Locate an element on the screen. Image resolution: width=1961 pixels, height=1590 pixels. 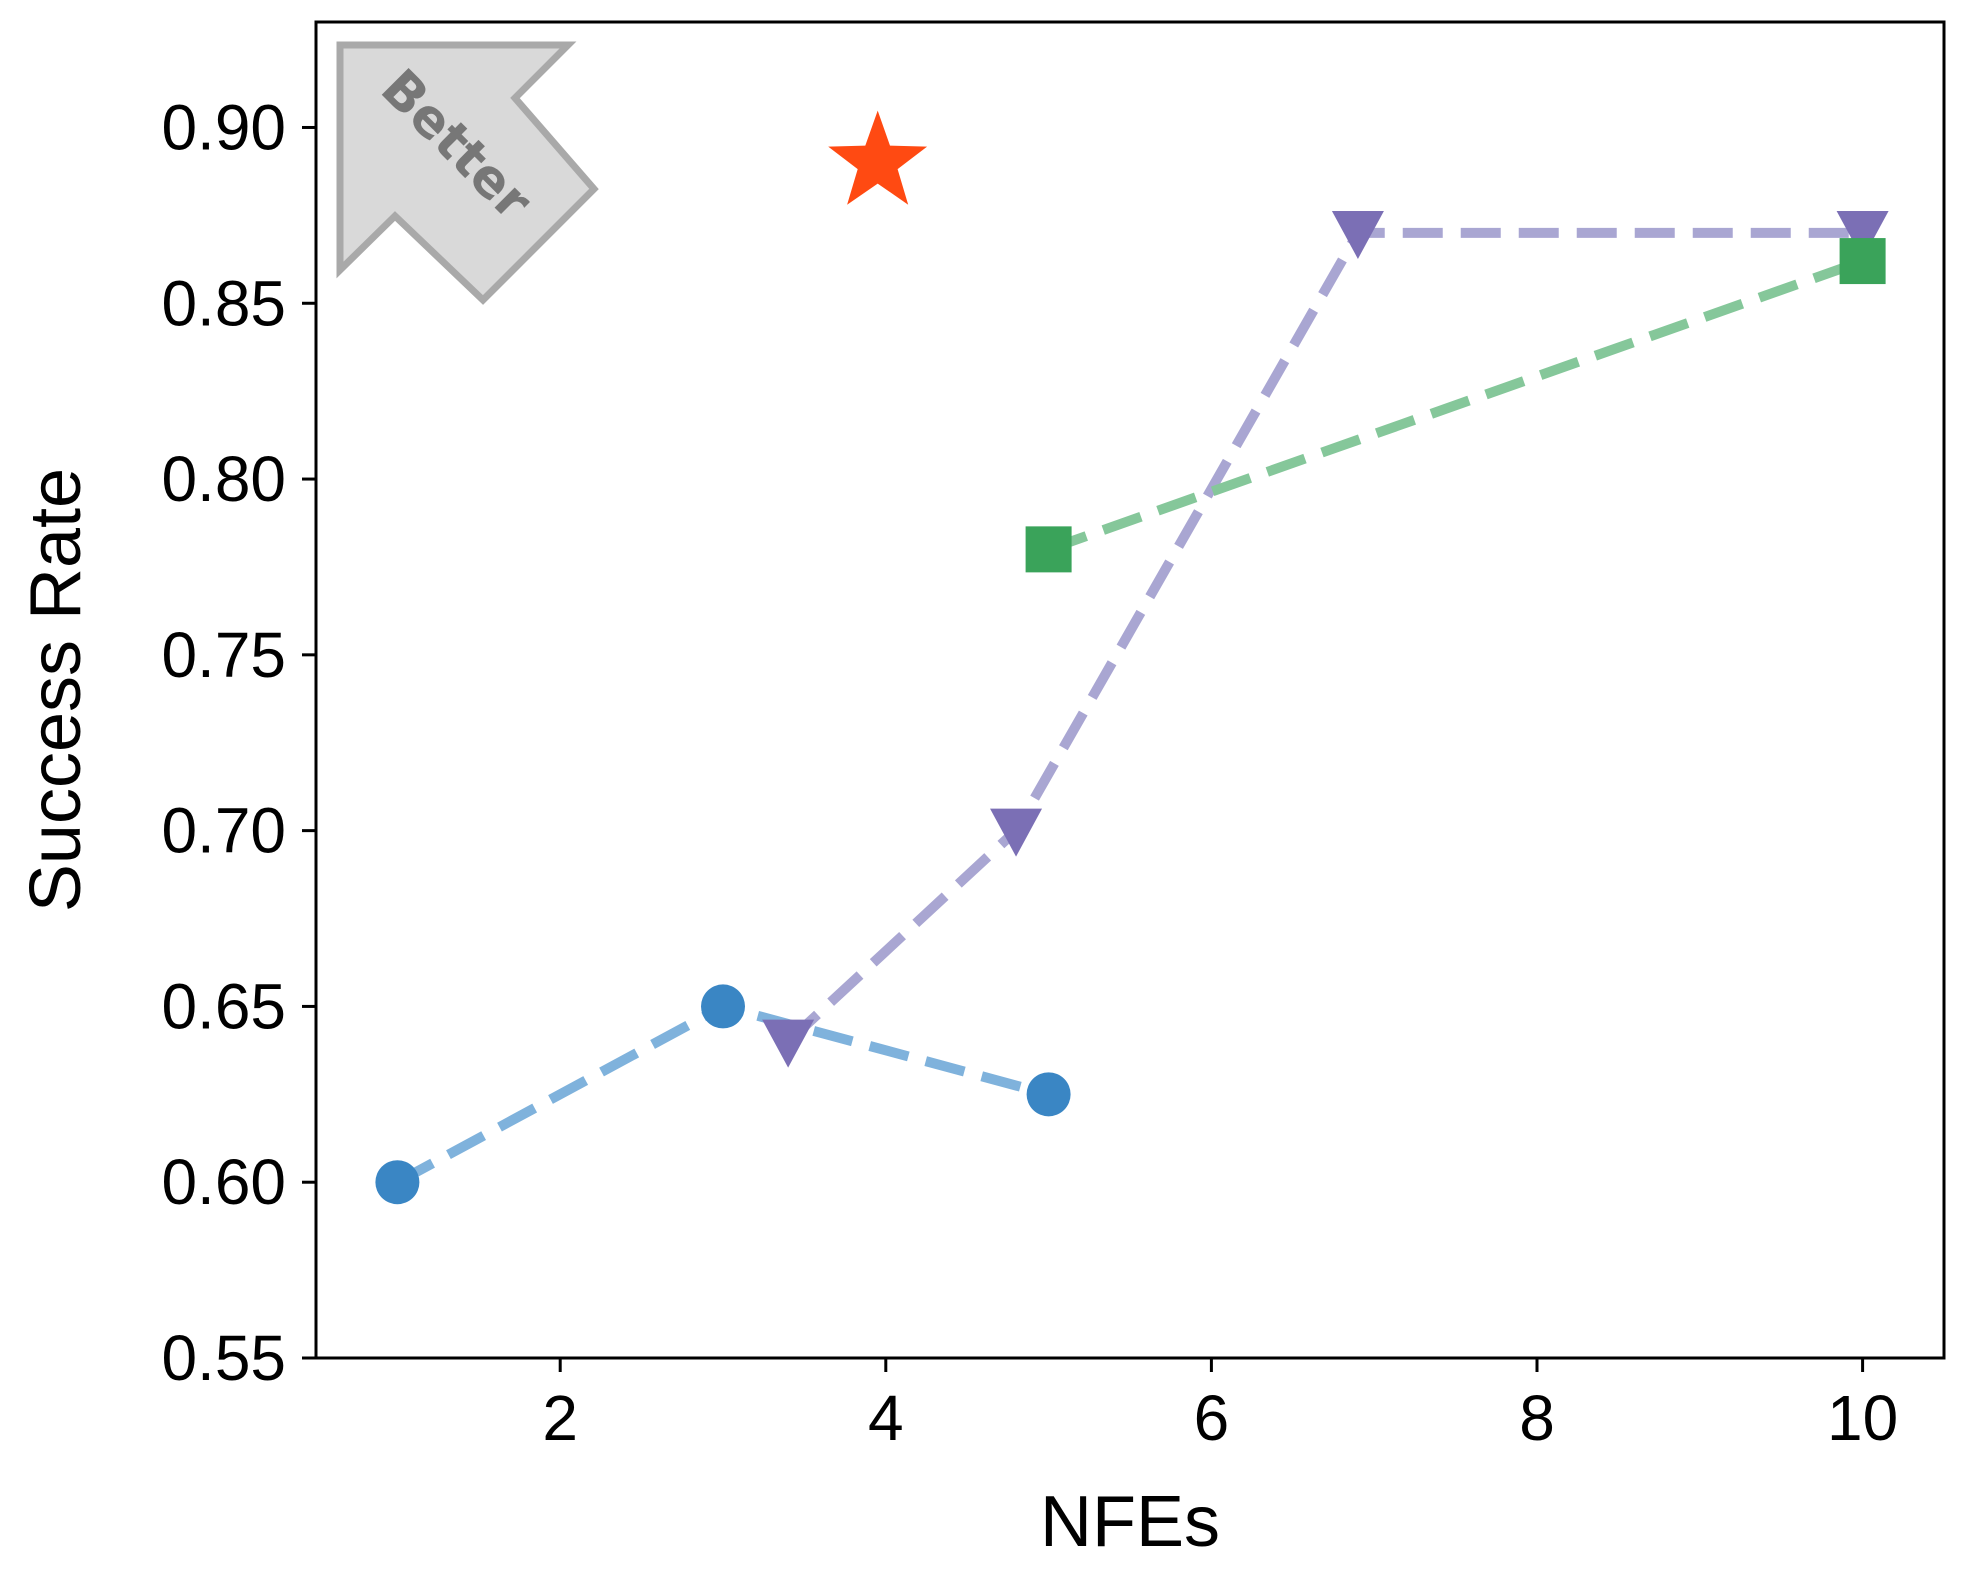
y-axis-title: Success Rate is located at coordinates (56, 690).